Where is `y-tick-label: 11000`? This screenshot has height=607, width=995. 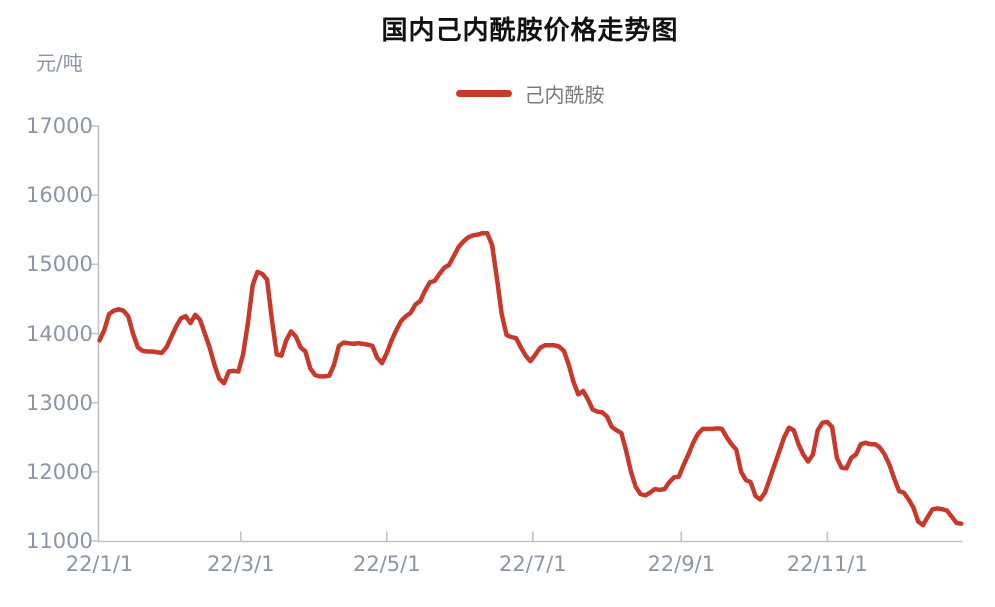
y-tick-label: 11000 is located at coordinates (59, 541).